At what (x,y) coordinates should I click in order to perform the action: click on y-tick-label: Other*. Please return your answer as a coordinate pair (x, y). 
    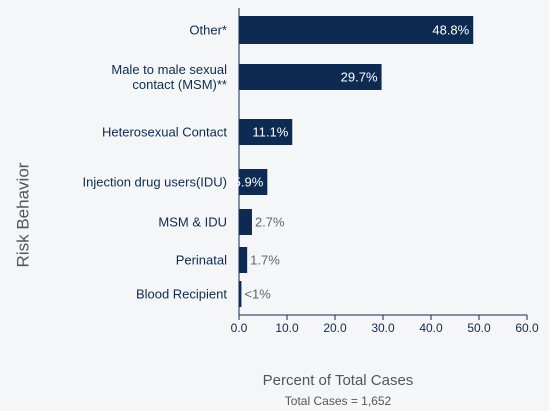
    Looking at the image, I should click on (208, 30).